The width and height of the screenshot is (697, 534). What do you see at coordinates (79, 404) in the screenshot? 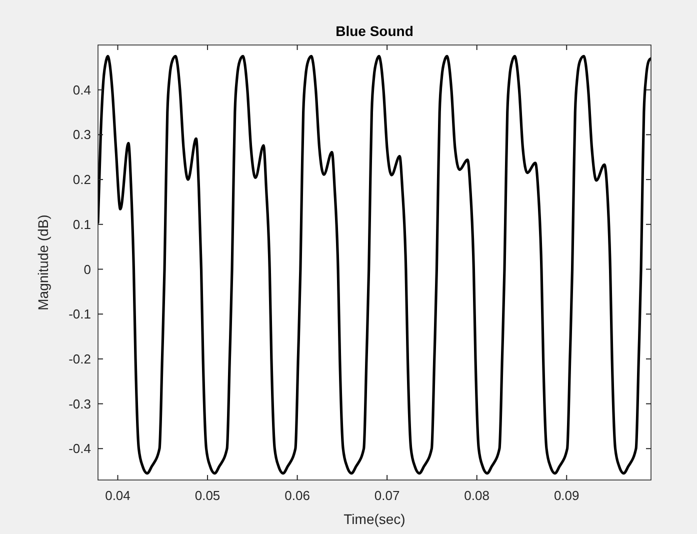
I see `y-tick-label: -0.3` at bounding box center [79, 404].